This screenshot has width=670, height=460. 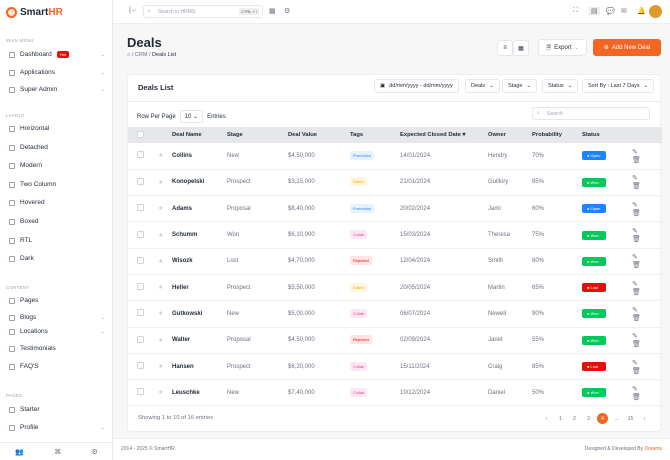 What do you see at coordinates (644, 418) in the screenshot?
I see `next-page-button: ›` at bounding box center [644, 418].